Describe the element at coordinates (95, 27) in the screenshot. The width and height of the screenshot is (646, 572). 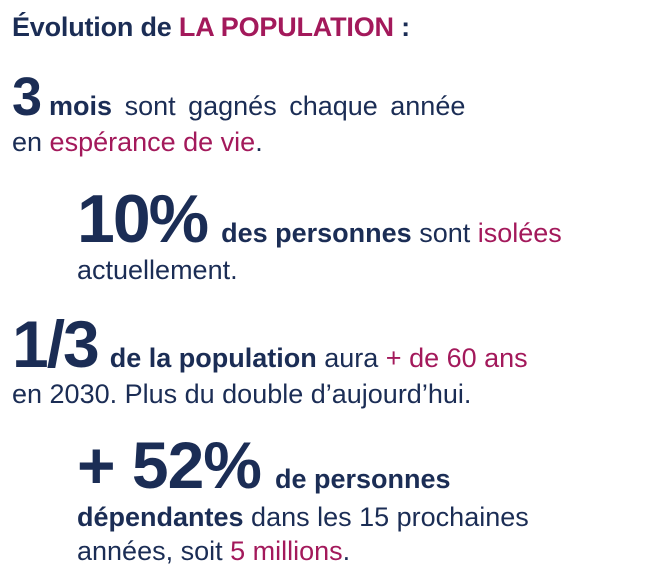
I see `title-prefix: Évolution de` at that location.